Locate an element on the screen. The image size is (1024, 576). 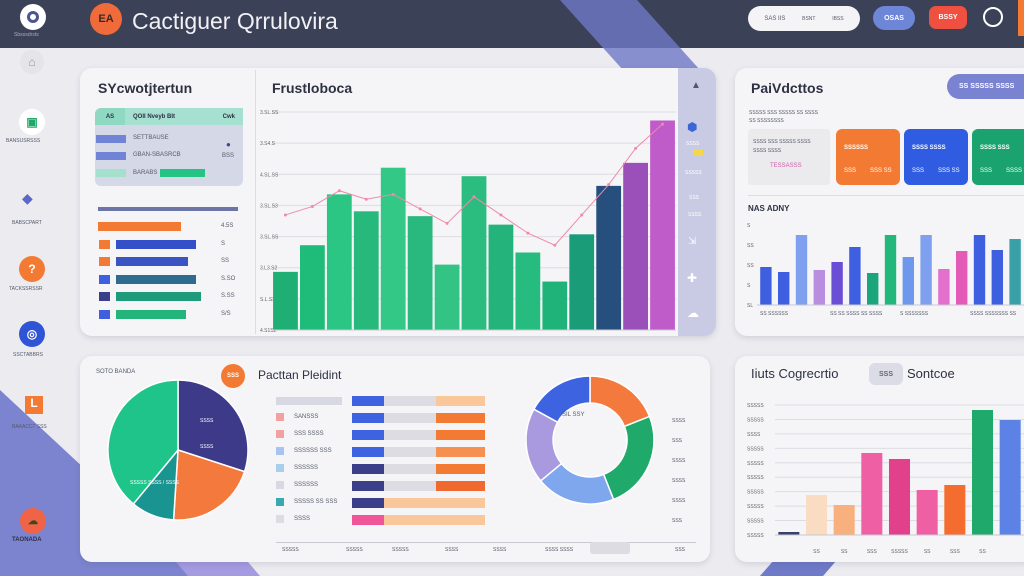
donut-segment is located at coordinates (620, 401).